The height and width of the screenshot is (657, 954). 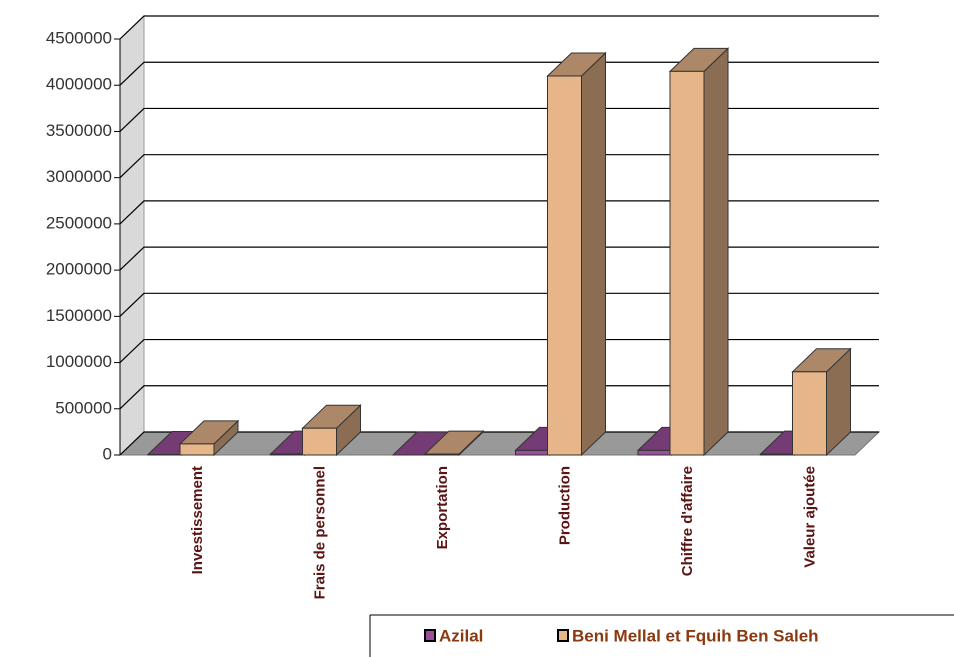 What do you see at coordinates (442, 507) in the screenshot?
I see `x-tick-label: Exportation` at bounding box center [442, 507].